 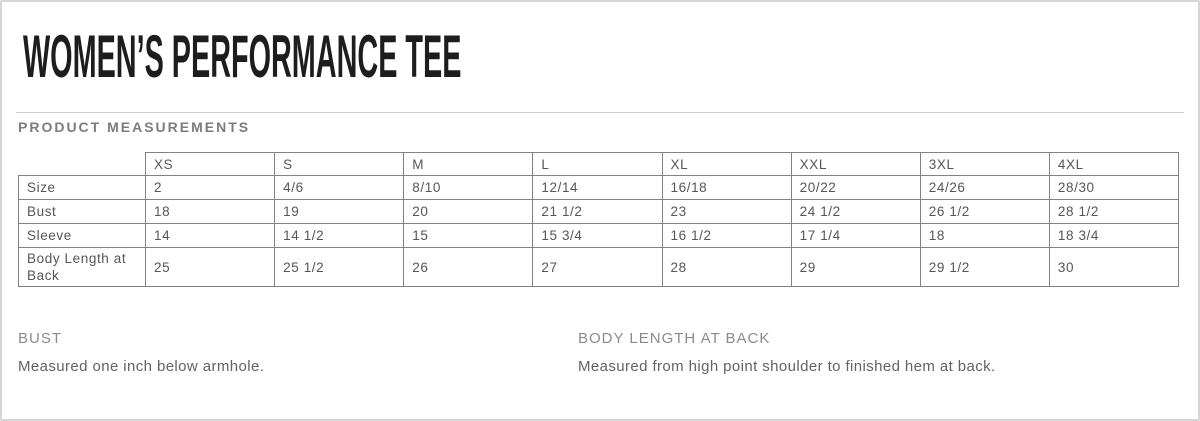 I want to click on table-row: Bust 18 19 20 21 1/2 23 24 1/2 26 1/2 28 1/2, so click(x=599, y=211).